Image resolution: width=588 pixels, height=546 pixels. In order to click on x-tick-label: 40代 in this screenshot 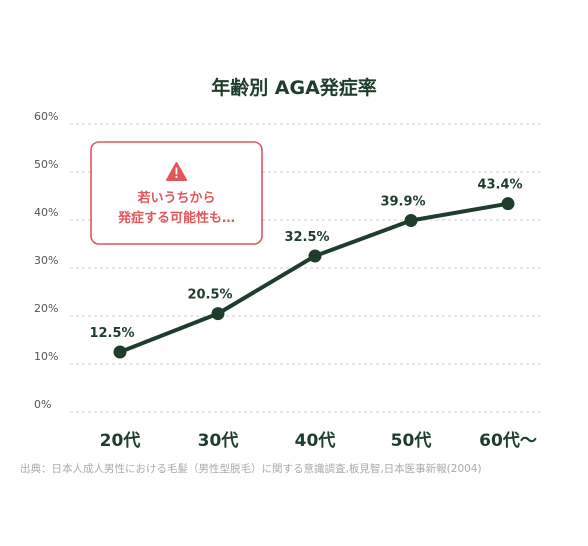, I will do `click(315, 440)`.